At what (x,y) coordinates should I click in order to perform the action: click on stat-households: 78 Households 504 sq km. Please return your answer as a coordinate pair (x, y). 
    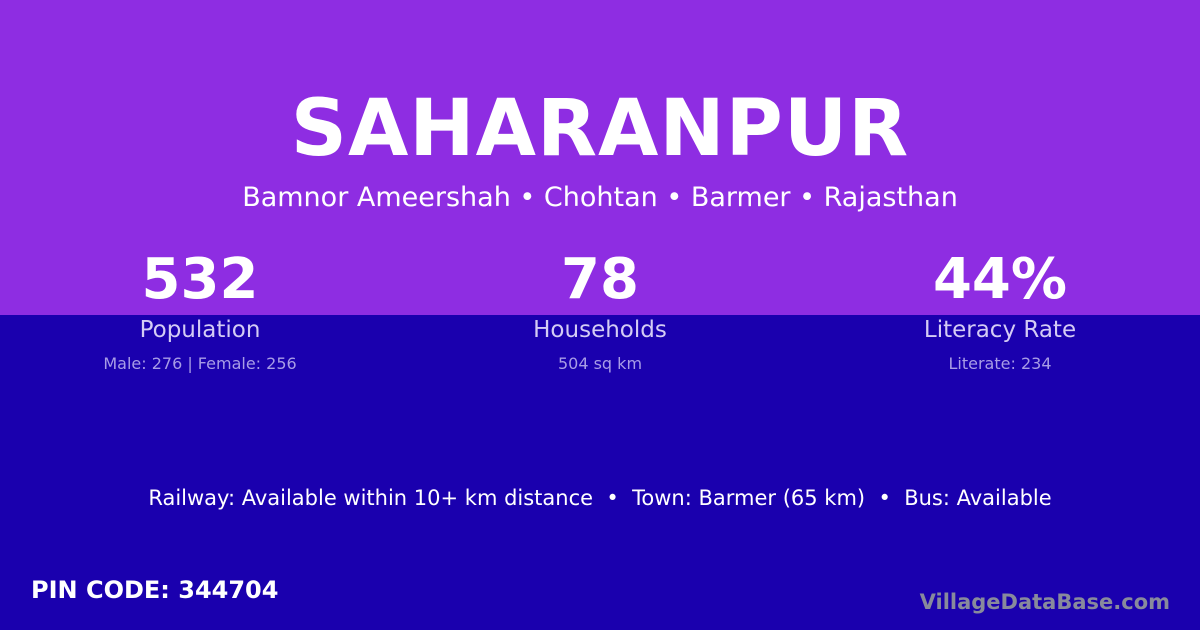
    Looking at the image, I should click on (600, 310).